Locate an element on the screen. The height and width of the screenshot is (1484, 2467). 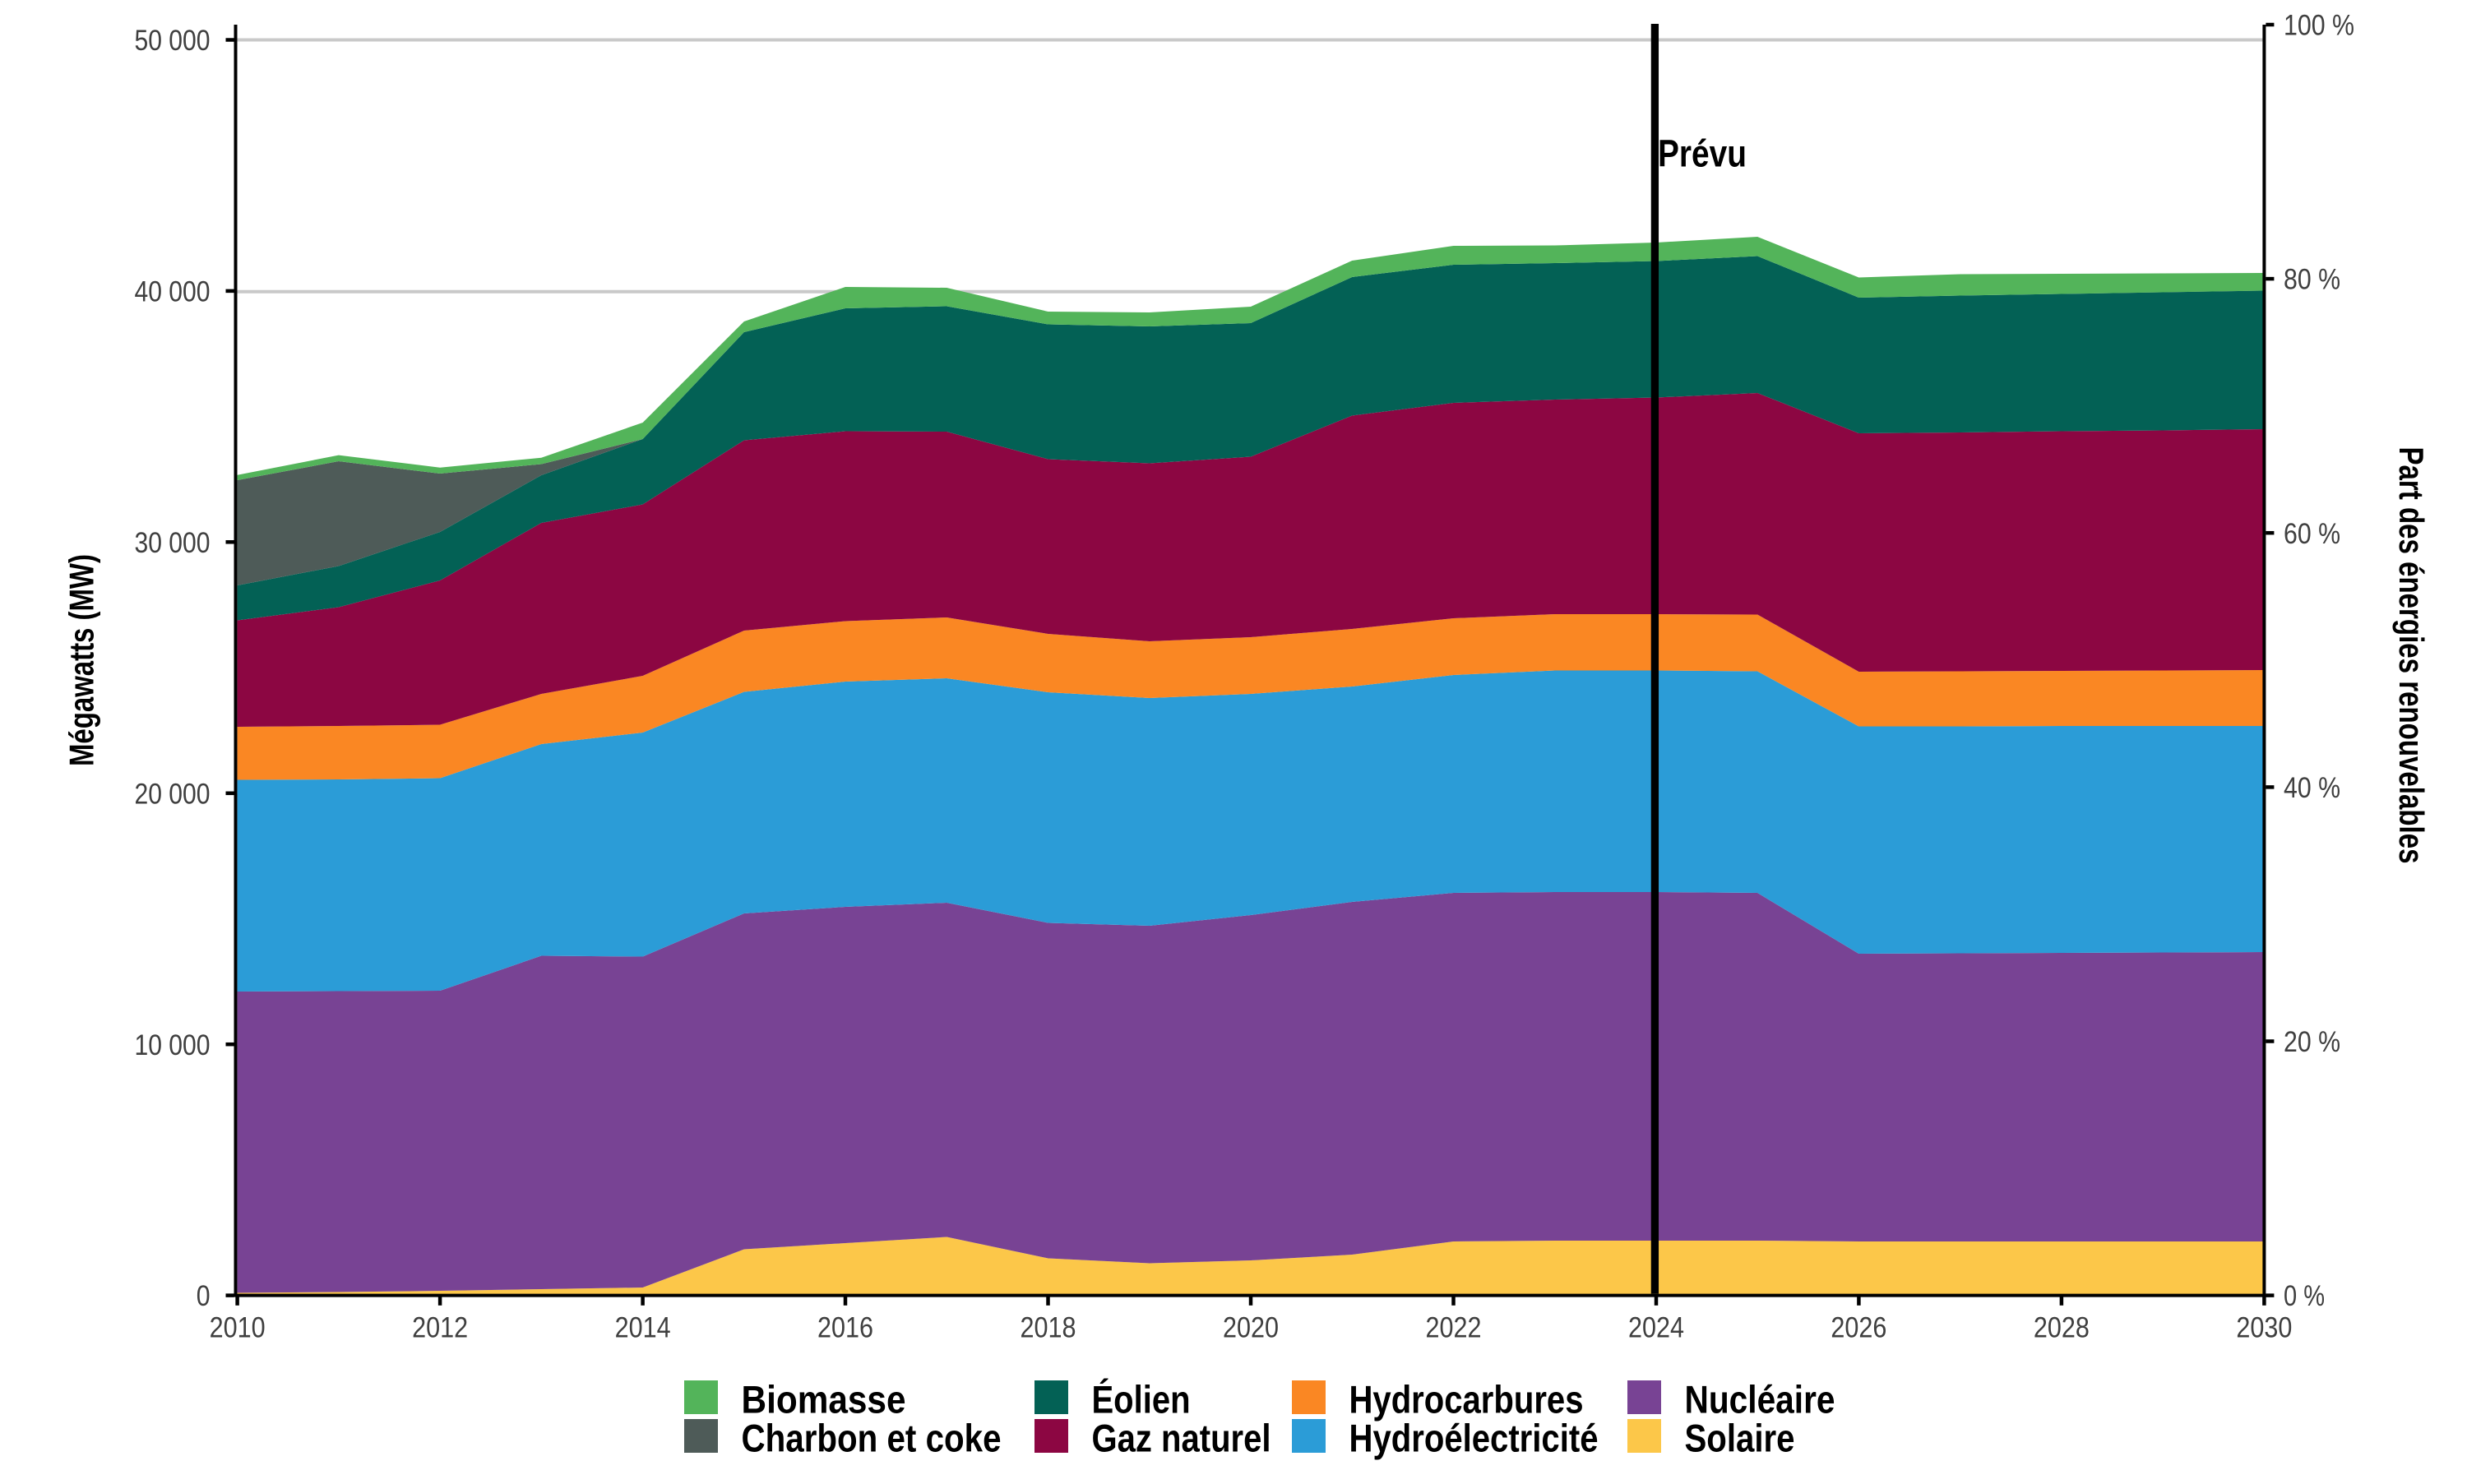
svg-text: Solaire is located at coordinates (1740, 1438).